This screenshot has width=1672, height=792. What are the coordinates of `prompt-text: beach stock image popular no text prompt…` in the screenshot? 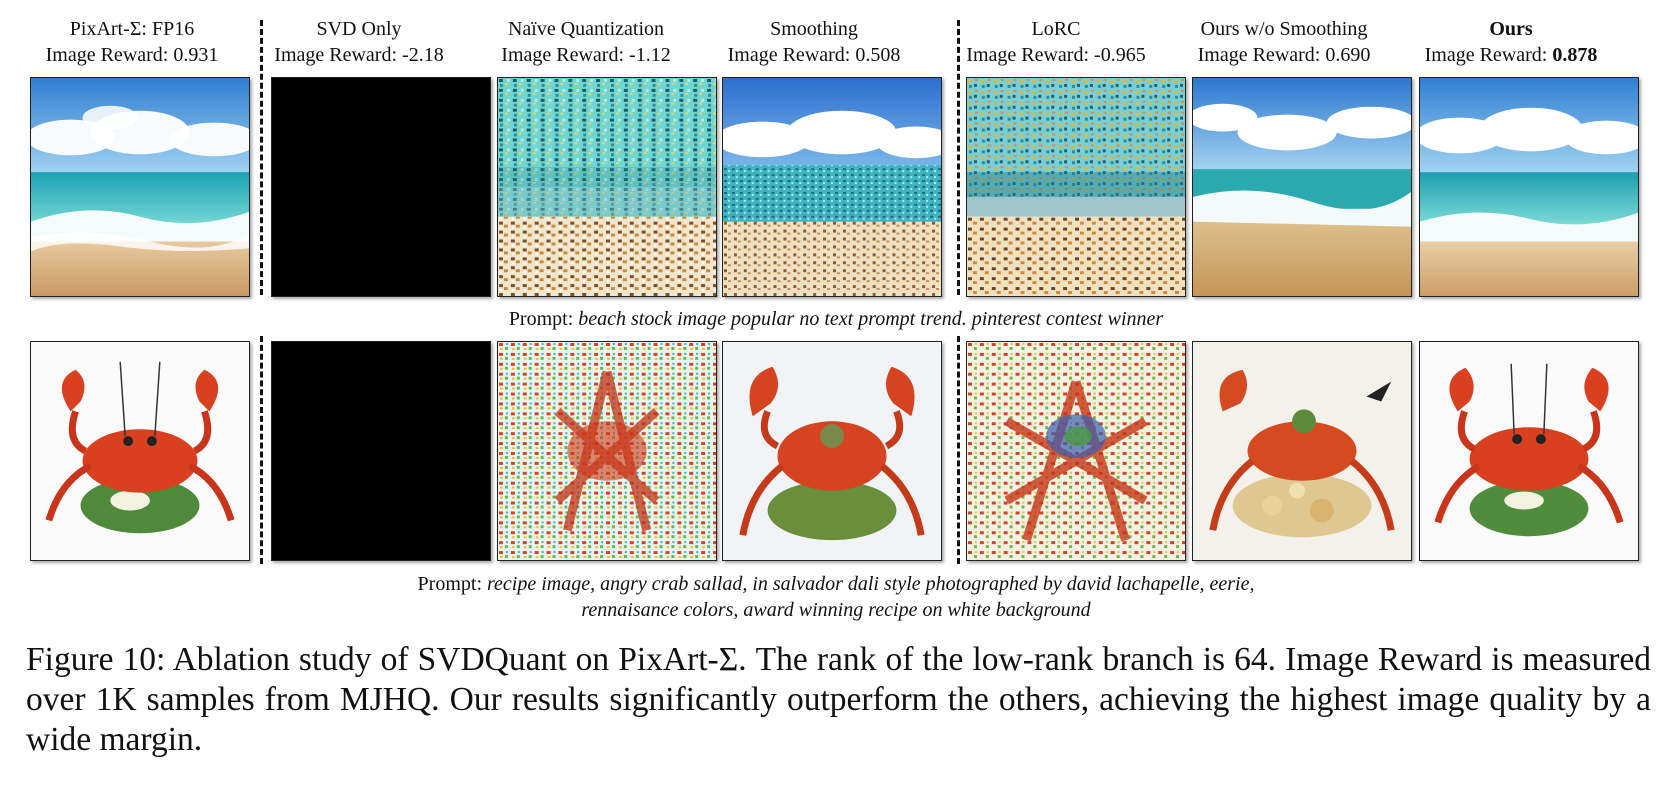 It's located at (871, 319).